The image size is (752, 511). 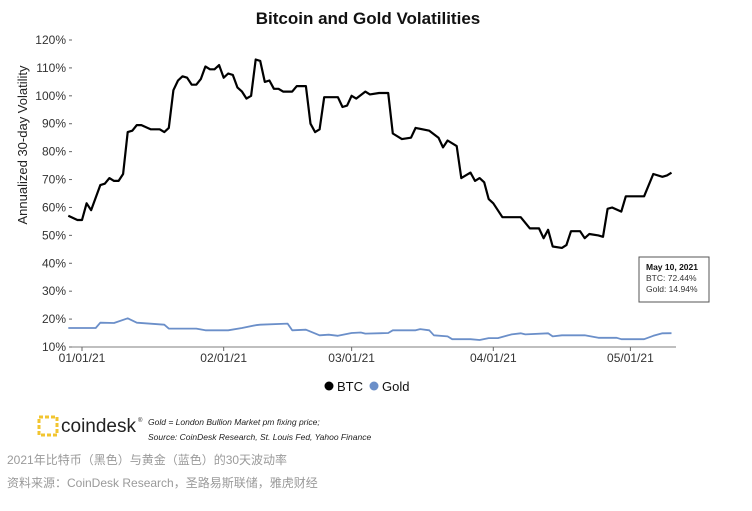 What do you see at coordinates (672, 289) in the screenshot?
I see `tooltip-gold: Gold: 14.94%` at bounding box center [672, 289].